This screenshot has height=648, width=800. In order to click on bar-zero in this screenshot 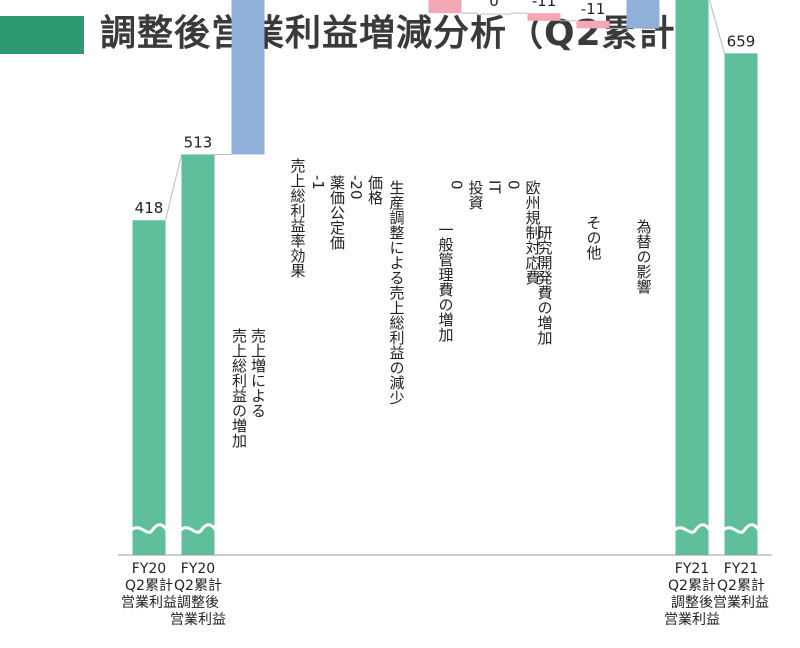, I will do `click(494, 14)`.